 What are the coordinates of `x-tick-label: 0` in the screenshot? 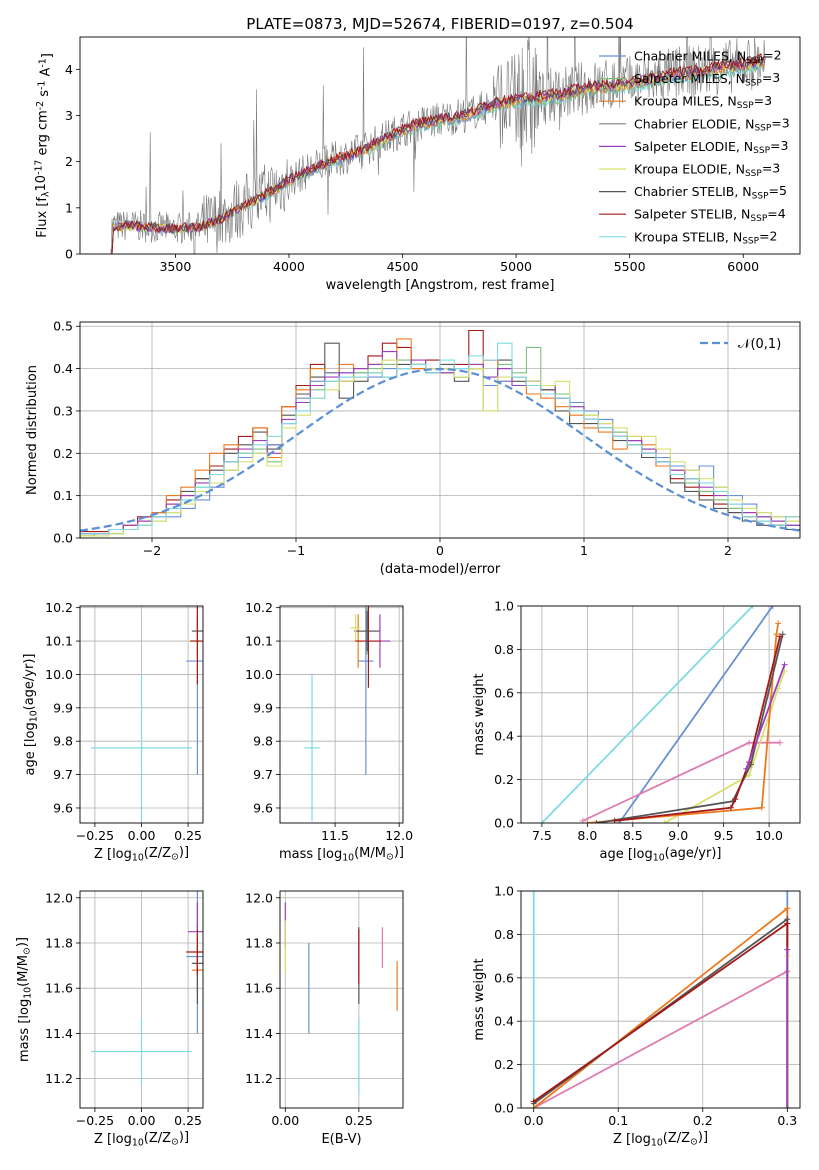 It's located at (440, 550).